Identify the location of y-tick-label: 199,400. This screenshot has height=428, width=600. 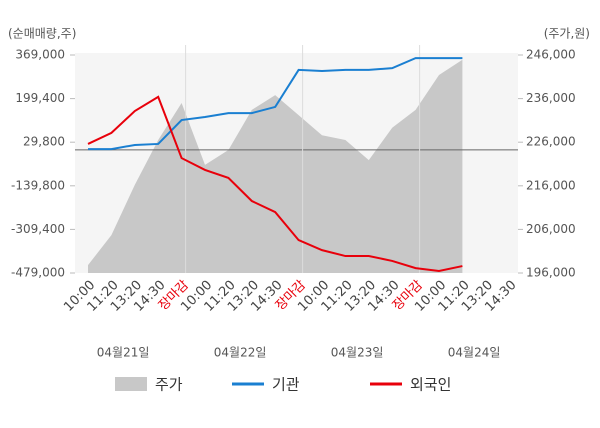
(40, 98).